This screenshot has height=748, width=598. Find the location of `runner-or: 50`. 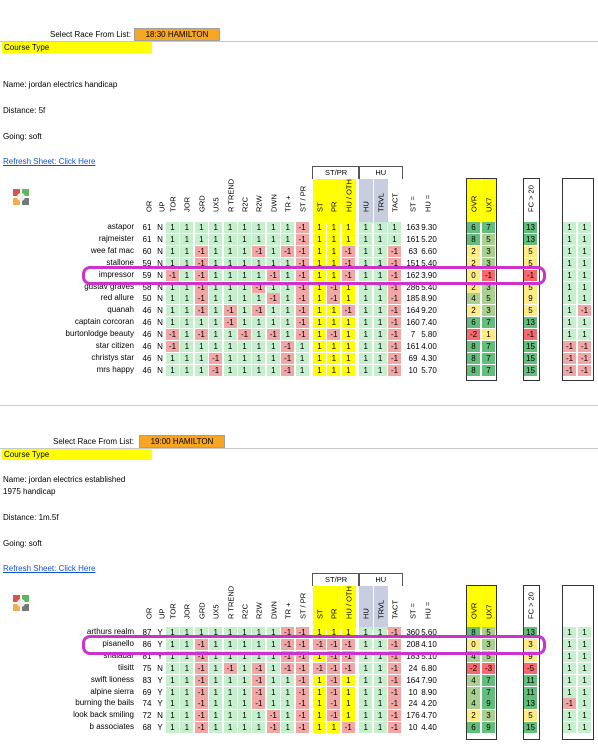

runner-or: 50 is located at coordinates (147, 299).